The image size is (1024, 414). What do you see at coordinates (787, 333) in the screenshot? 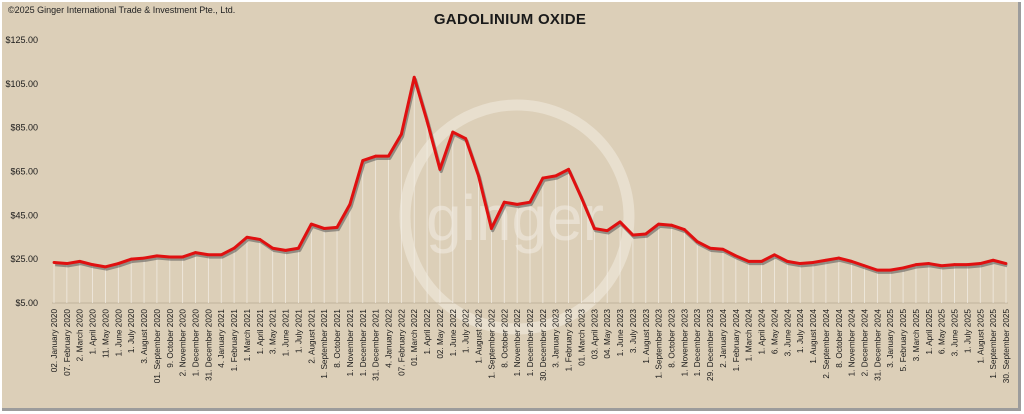
I see `x-tick-label: 3. June 2024` at bounding box center [787, 333].